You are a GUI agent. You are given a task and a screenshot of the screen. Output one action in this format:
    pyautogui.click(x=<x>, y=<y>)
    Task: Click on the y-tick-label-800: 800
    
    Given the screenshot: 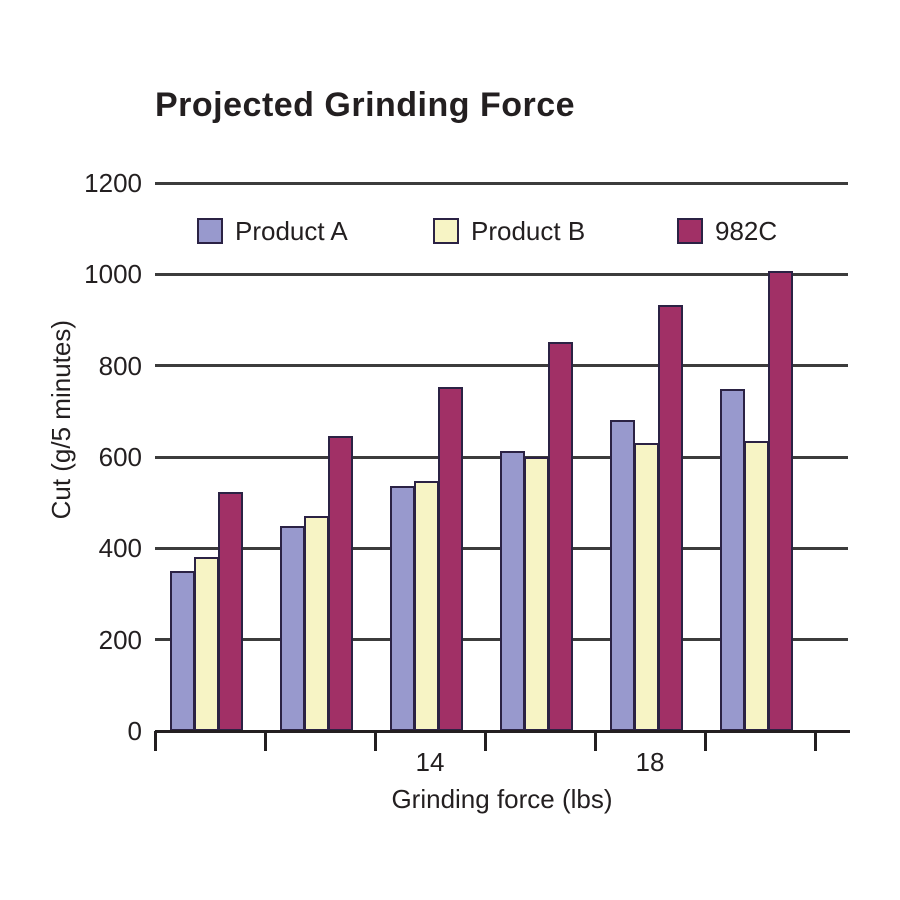 What is the action you would take?
    pyautogui.click(x=120, y=365)
    